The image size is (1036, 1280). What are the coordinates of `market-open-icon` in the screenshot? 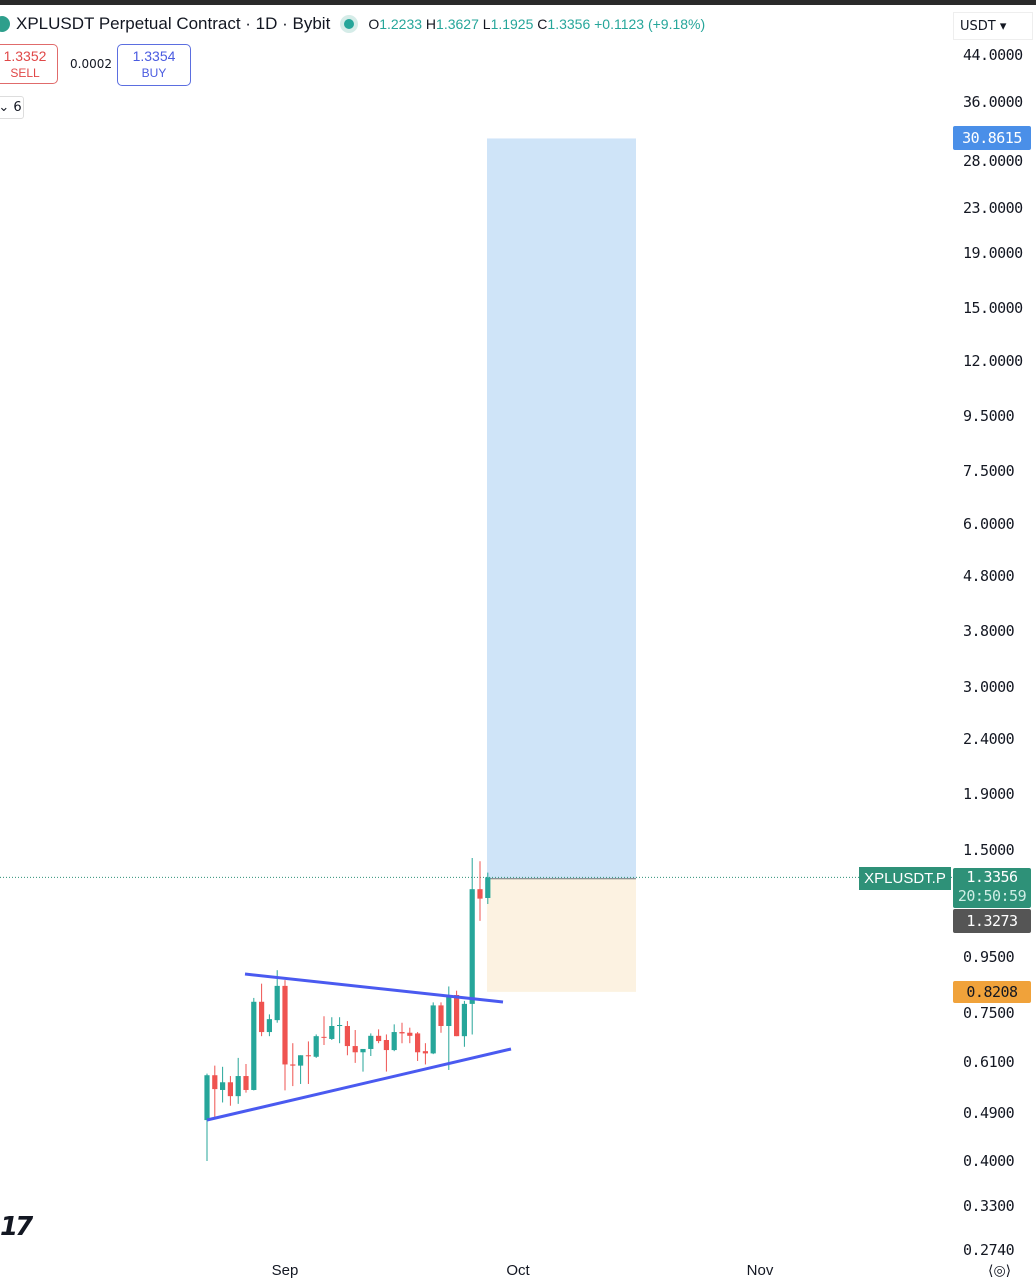 It's located at (349, 24).